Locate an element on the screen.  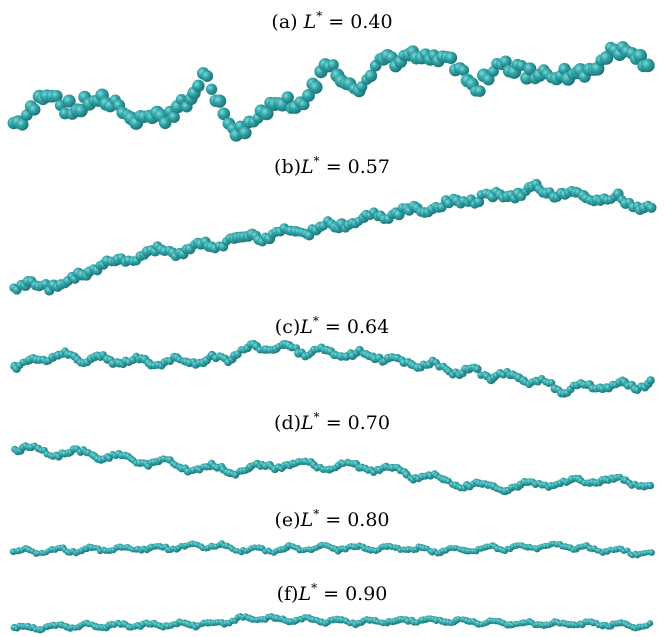
polymer-chain-e is located at coordinates (332, 549).